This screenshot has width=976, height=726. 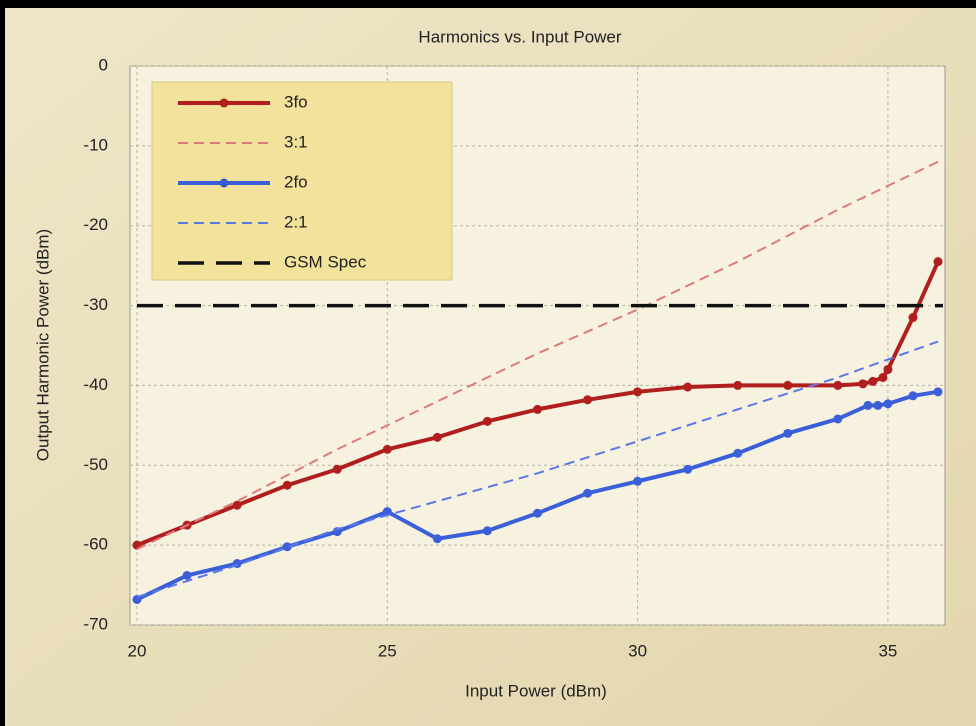 I want to click on legend-box, so click(x=302, y=181).